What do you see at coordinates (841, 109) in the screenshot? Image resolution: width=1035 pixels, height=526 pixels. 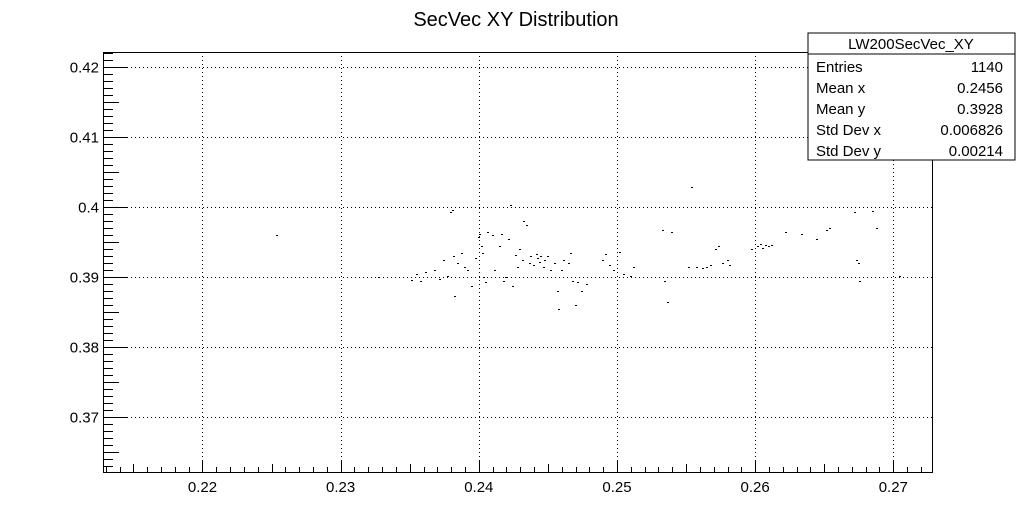 I see `stats-row-label: Mean y` at bounding box center [841, 109].